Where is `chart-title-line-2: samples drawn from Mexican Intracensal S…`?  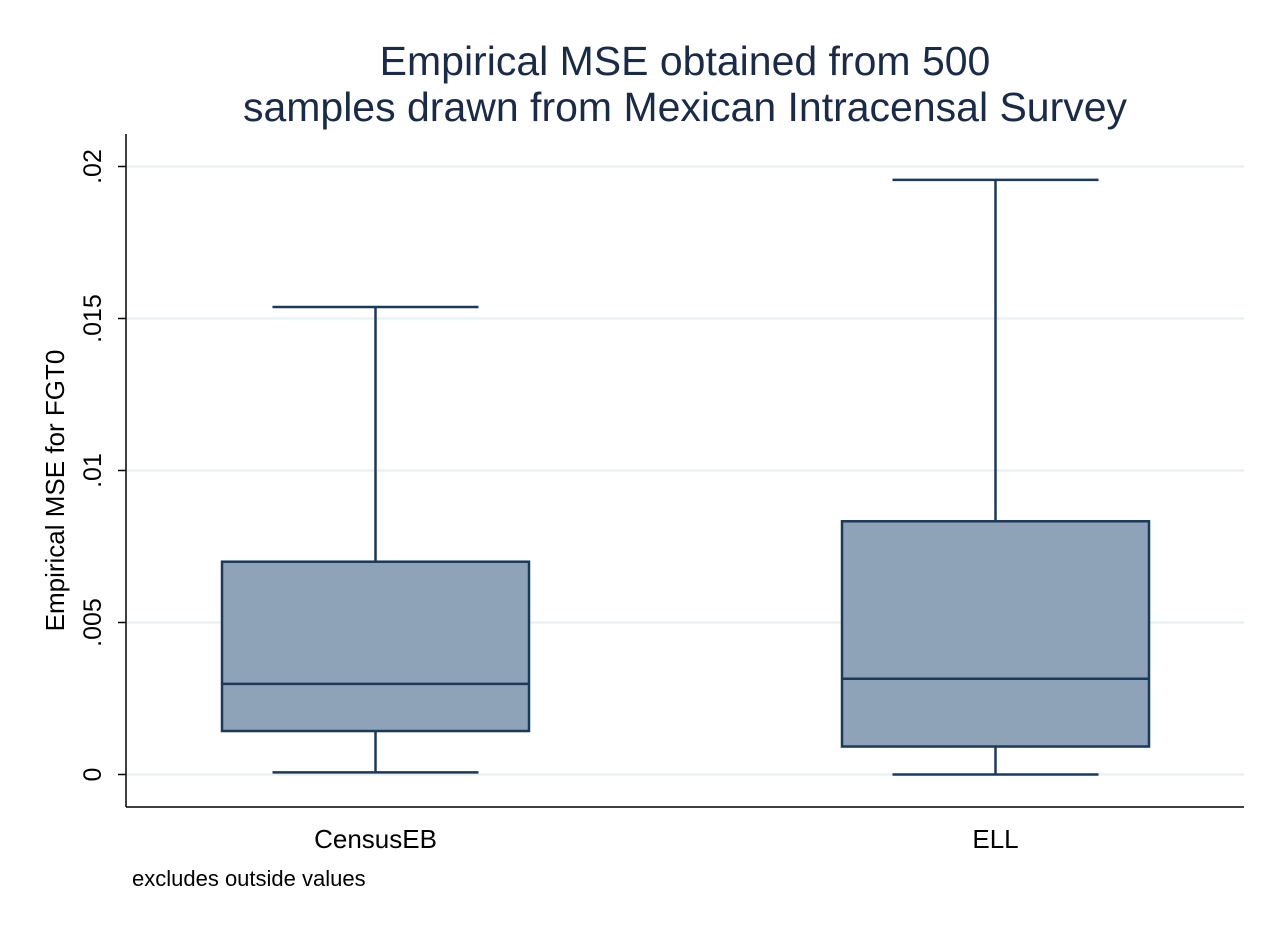 chart-title-line-2: samples drawn from Mexican Intracensal S… is located at coordinates (685, 107).